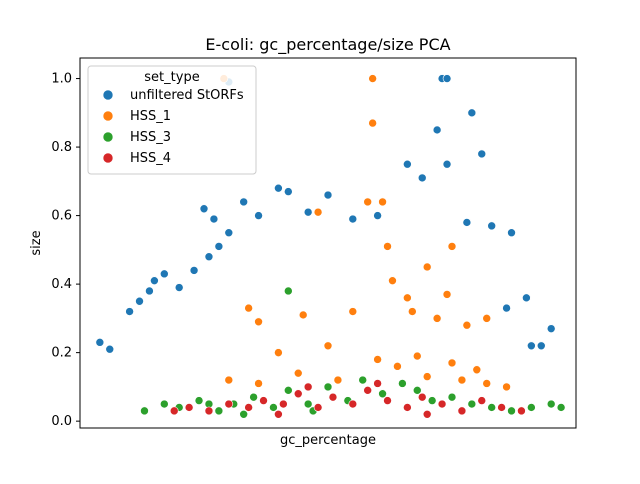  I want to click on x-axis-label: gc_percentage, so click(328, 440).